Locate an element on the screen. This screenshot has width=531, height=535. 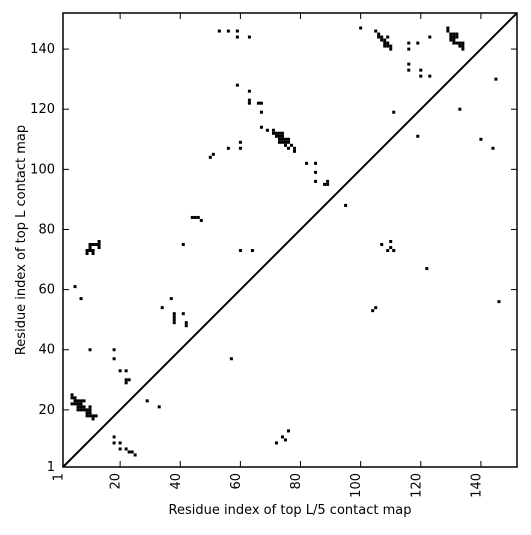
x-tick-label: 80 is located at coordinates (296, 481).